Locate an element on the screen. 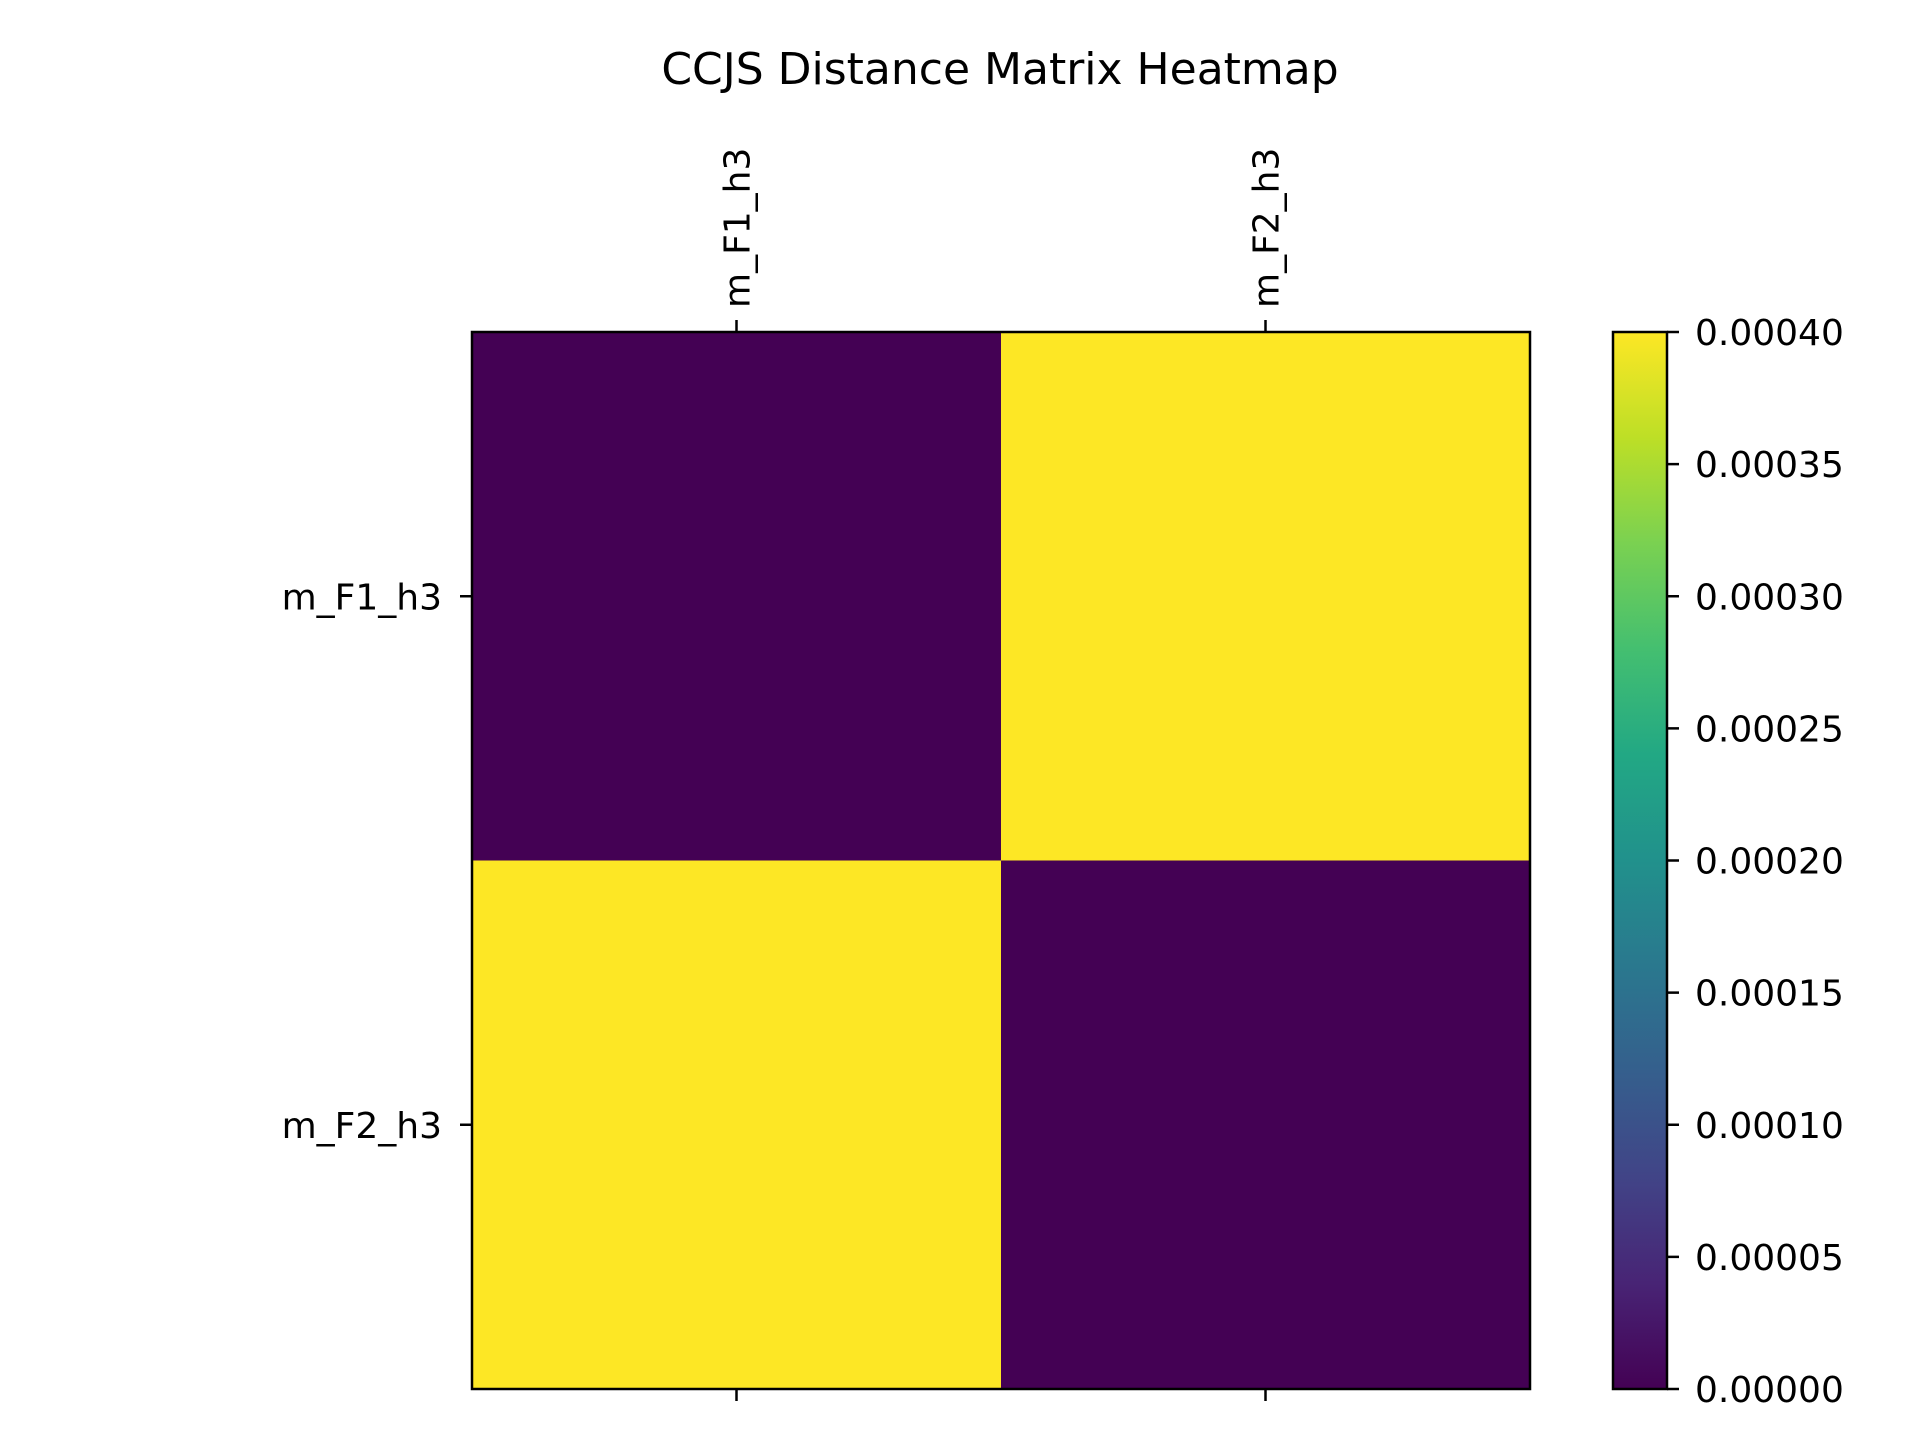  y-tick-label: m_F1_h3 is located at coordinates (362, 597).